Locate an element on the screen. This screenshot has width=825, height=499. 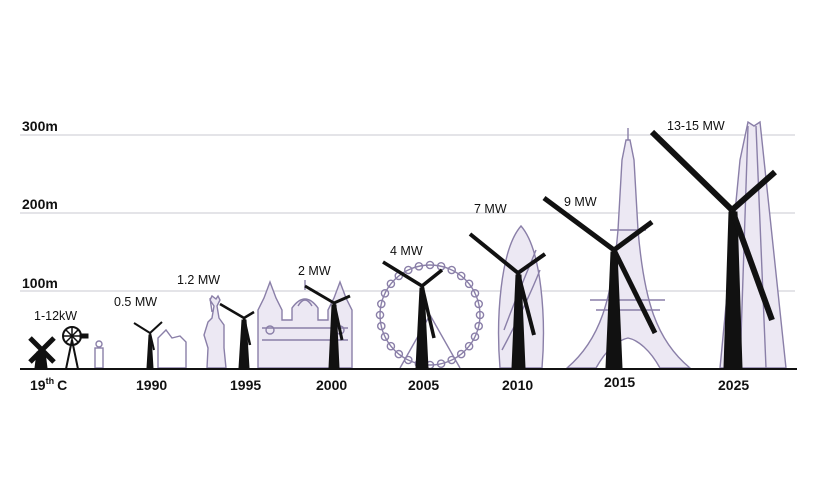
height-labels: 300m 200m 100m is located at coordinates (40, 204).